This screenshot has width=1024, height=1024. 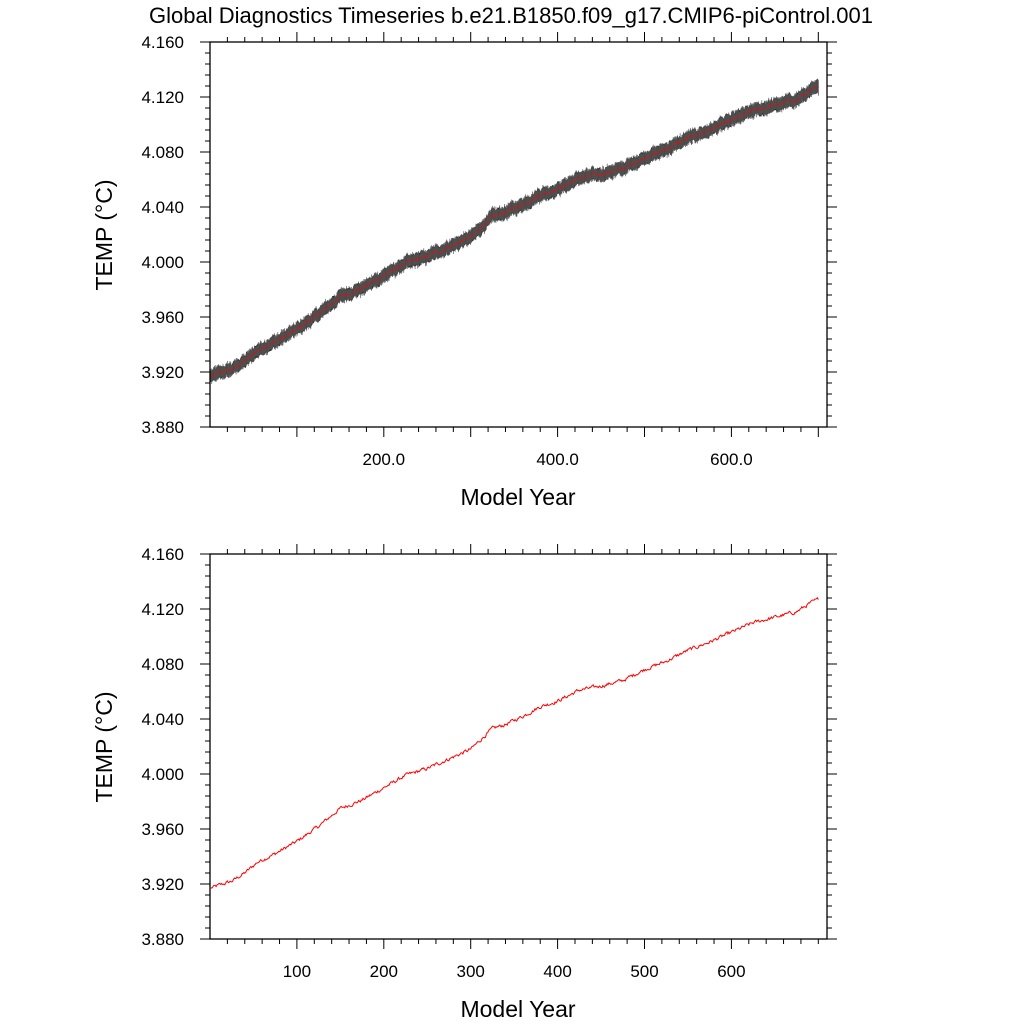 I want to click on x-tick-label: 300, so click(x=471, y=971).